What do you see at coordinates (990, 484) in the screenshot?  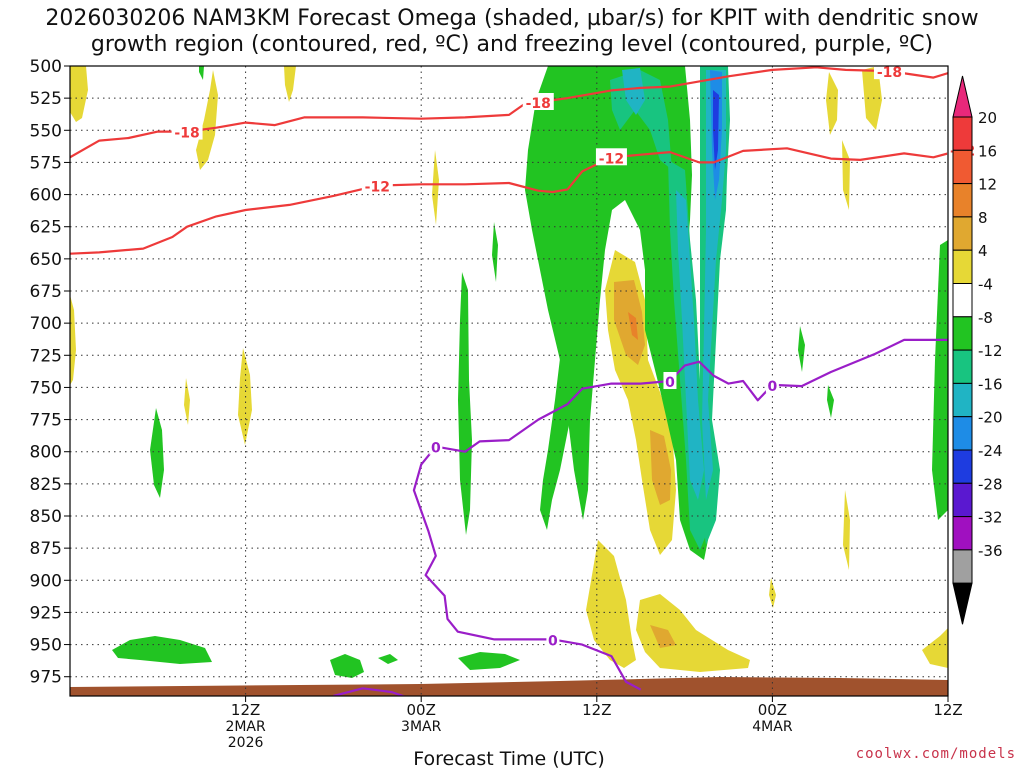 I see `colorbar-label: -28` at bounding box center [990, 484].